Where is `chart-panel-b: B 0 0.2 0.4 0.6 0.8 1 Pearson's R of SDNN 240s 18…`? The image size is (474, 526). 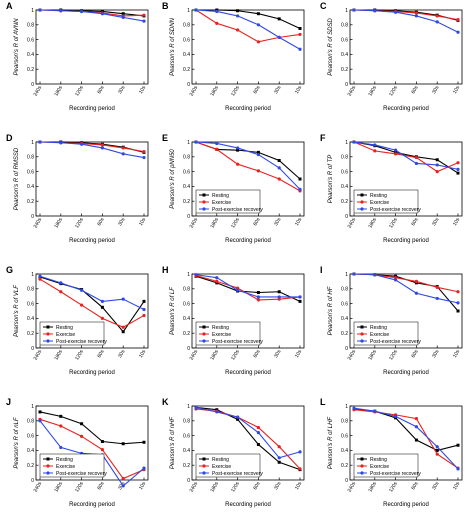
chart-panel-b: B 0 0.2 0.4 0.6 0.8 1 Pearson's R of SDNN 240s 18… is located at coordinates (233, 56).